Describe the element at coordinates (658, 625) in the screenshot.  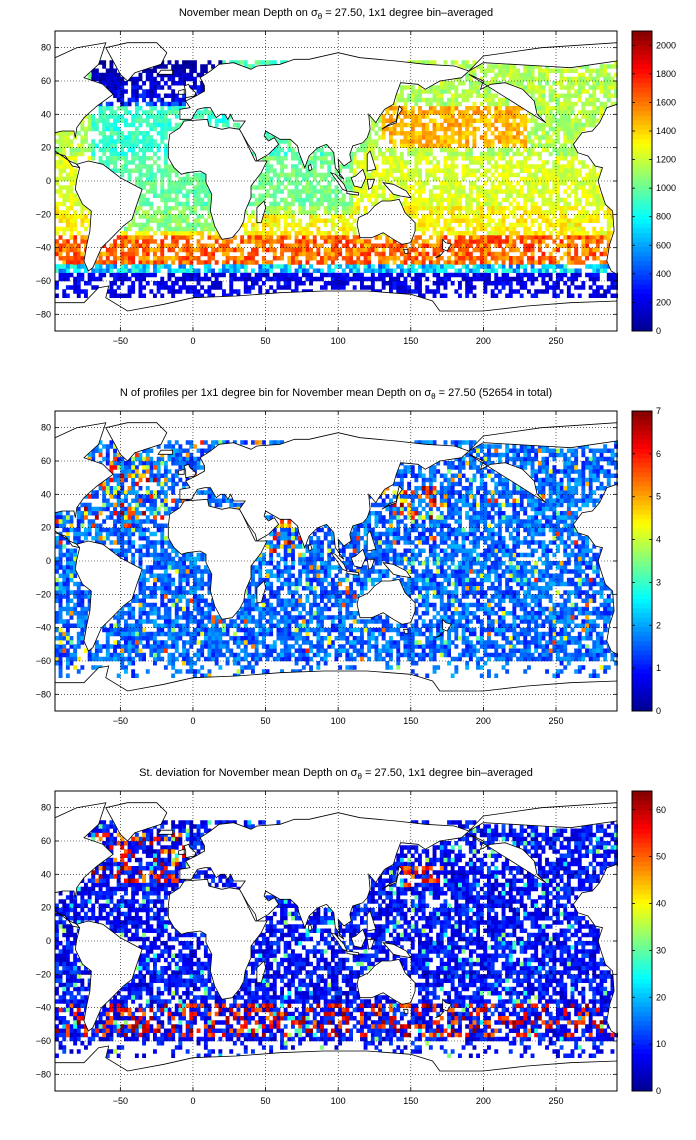
I see `colorbar-tick-label: 2` at that location.